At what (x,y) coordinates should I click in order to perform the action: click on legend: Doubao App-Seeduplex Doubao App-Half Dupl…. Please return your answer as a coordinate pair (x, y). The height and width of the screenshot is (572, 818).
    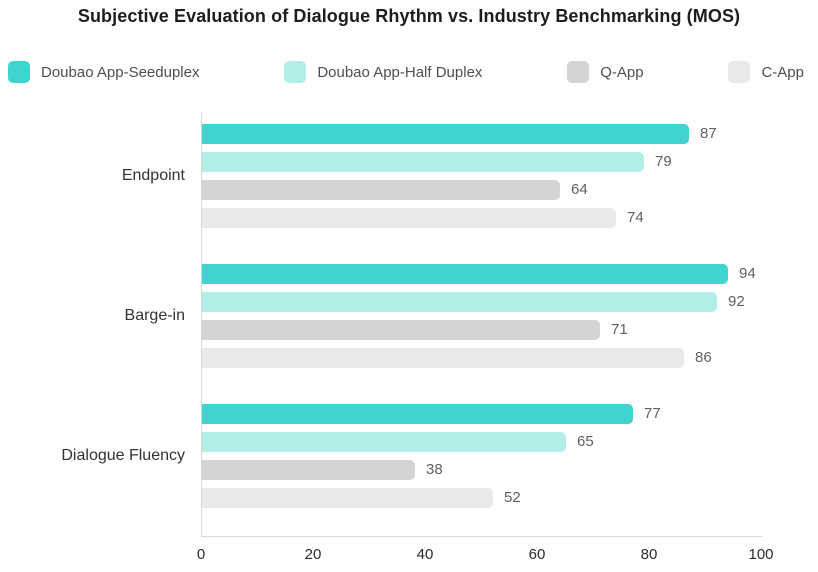
    Looking at the image, I should click on (406, 72).